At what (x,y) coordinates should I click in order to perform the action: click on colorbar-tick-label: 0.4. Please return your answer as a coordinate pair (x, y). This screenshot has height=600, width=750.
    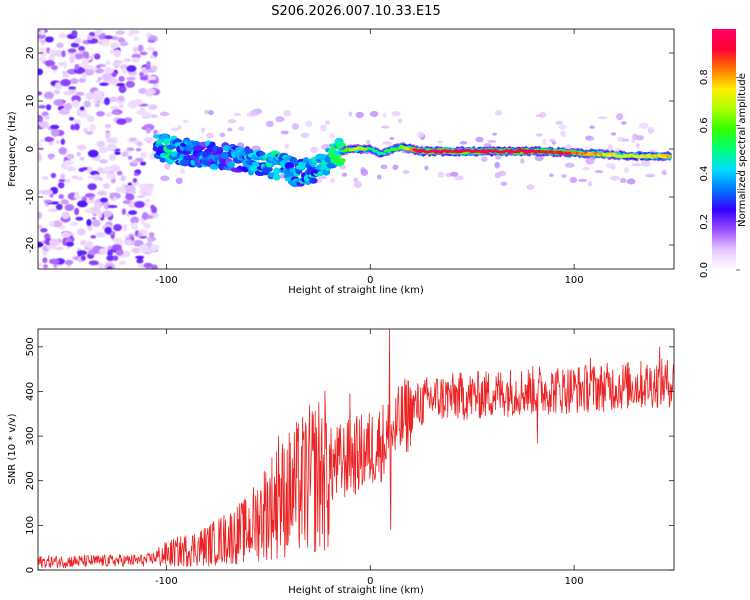
    Looking at the image, I should click on (704, 174).